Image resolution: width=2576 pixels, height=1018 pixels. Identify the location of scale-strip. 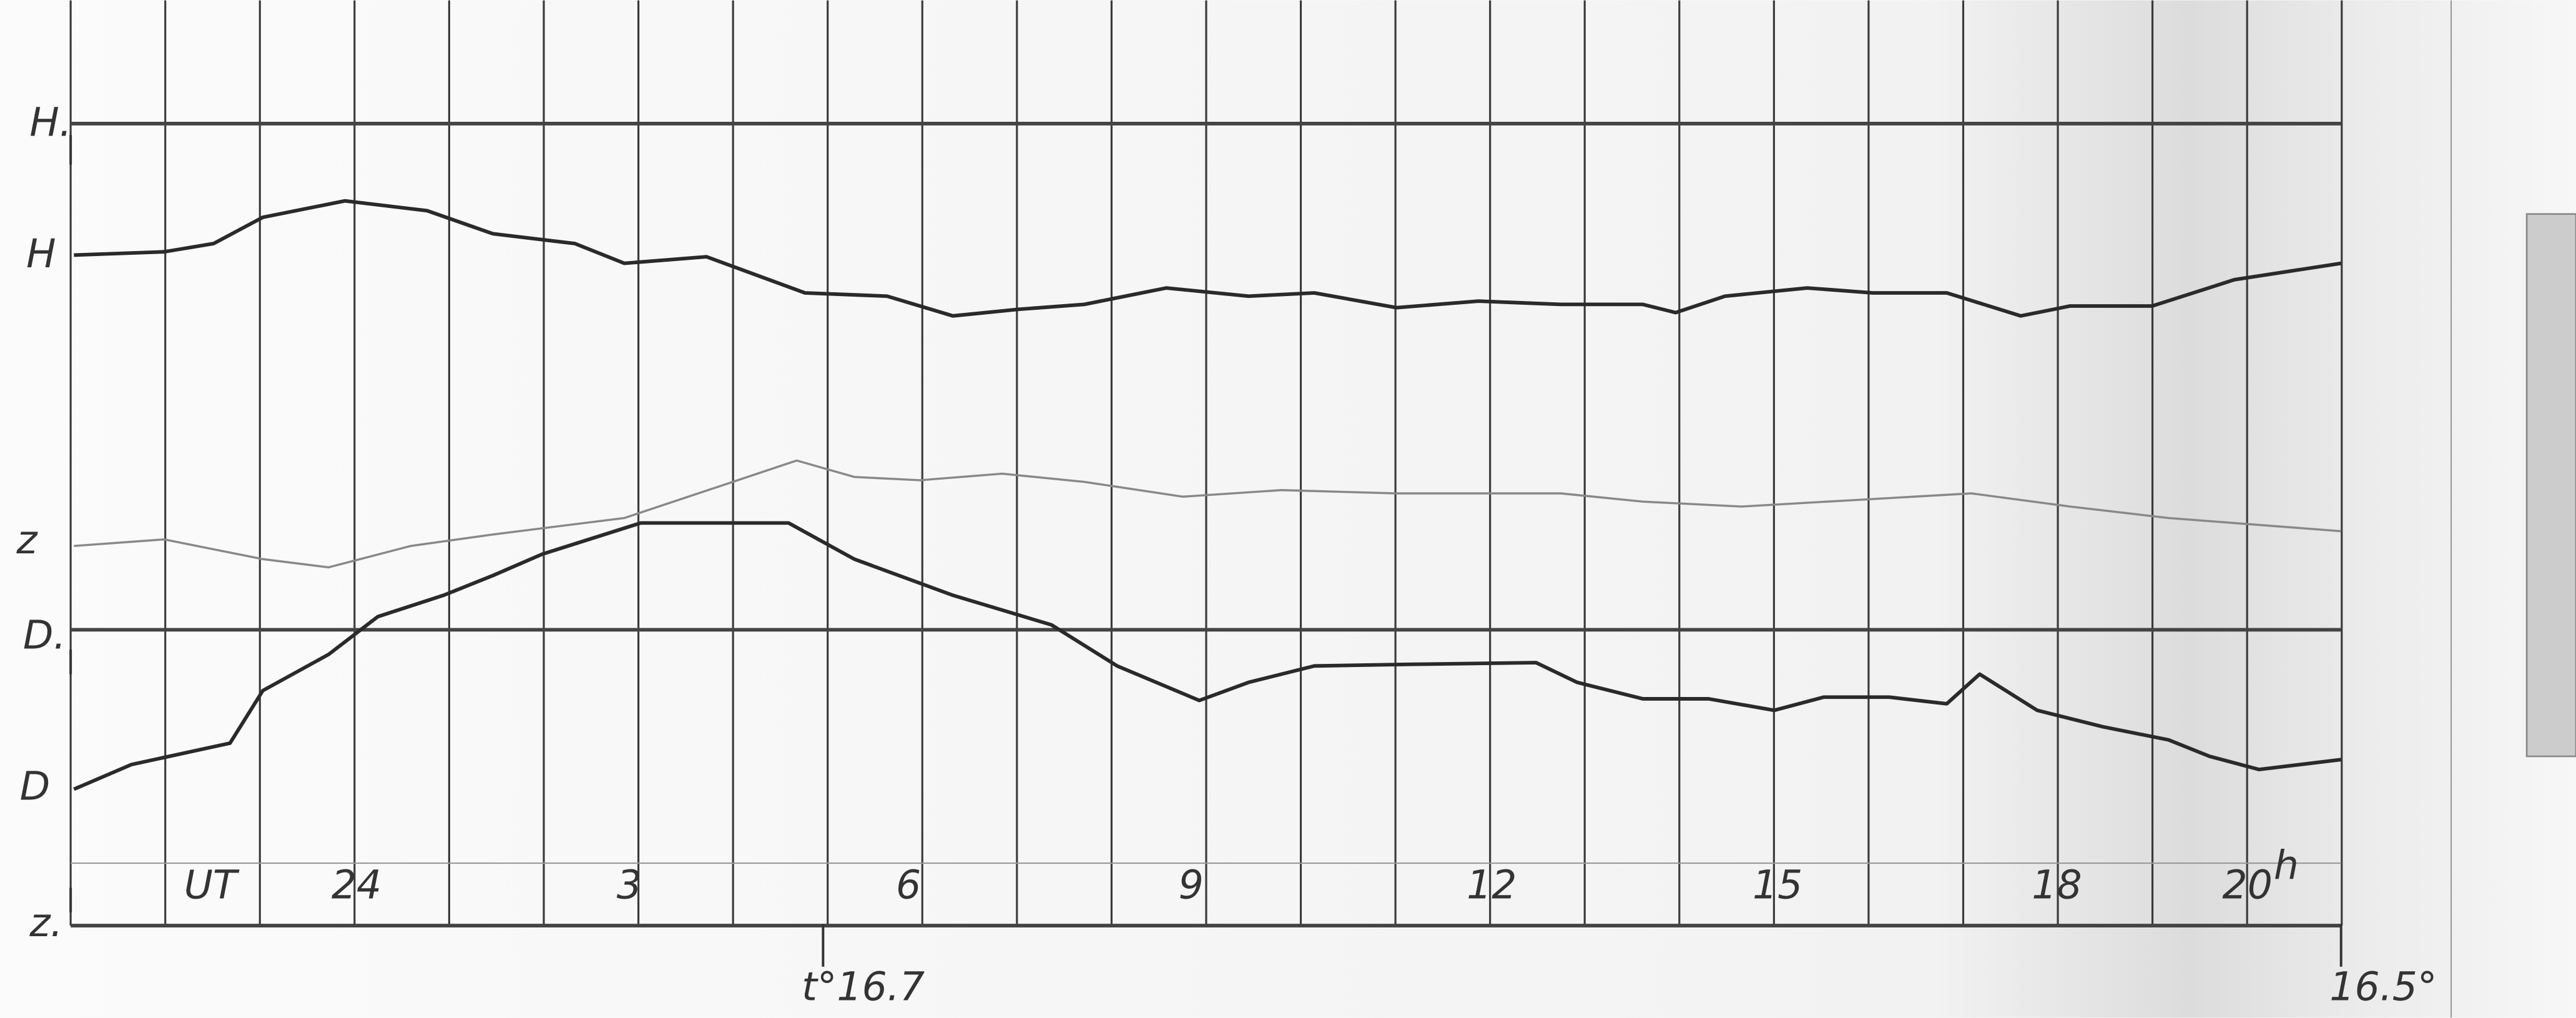
(2550, 485).